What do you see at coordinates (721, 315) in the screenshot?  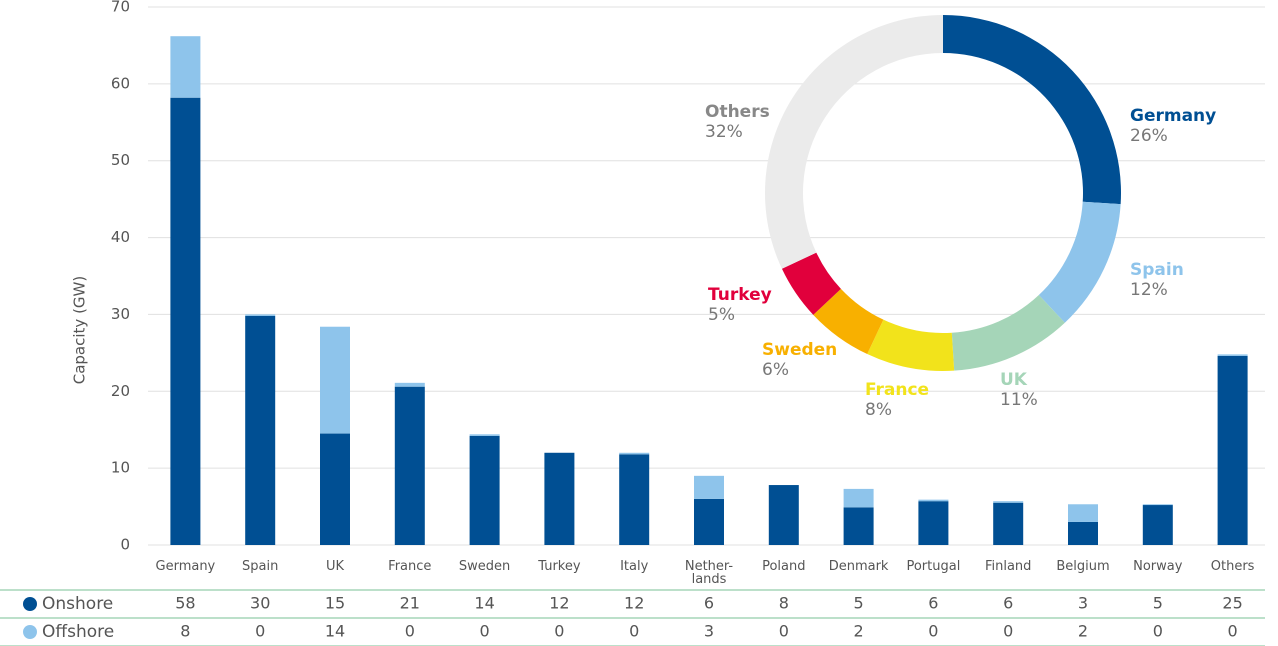 I see `donut-percent: 5%` at bounding box center [721, 315].